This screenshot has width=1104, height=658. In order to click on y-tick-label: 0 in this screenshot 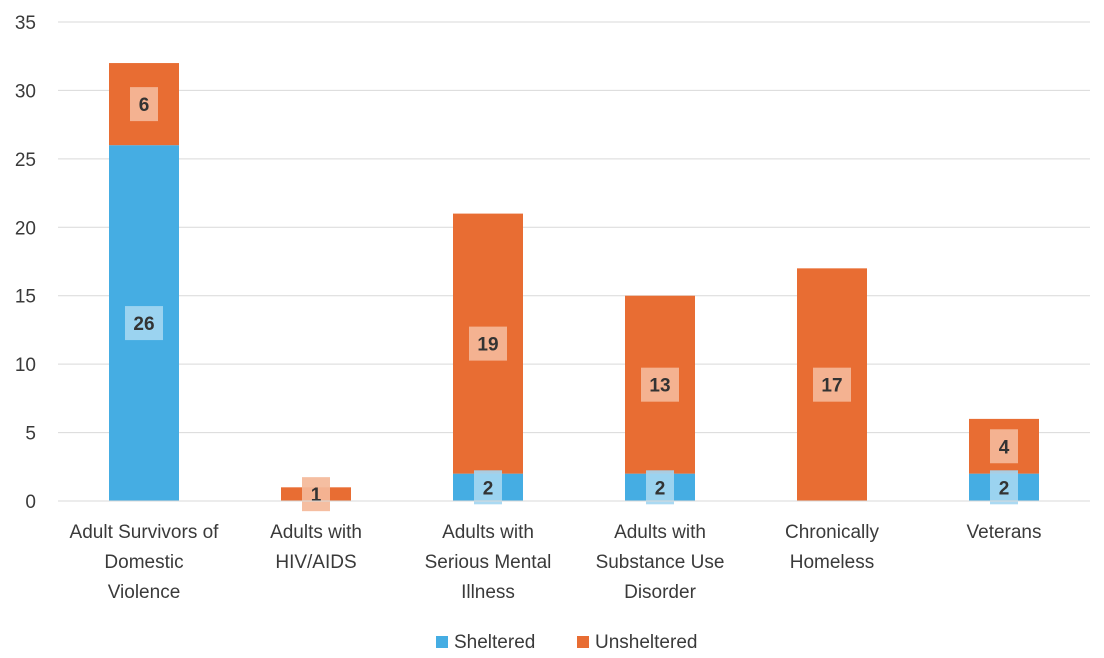, I will do `click(30, 502)`.